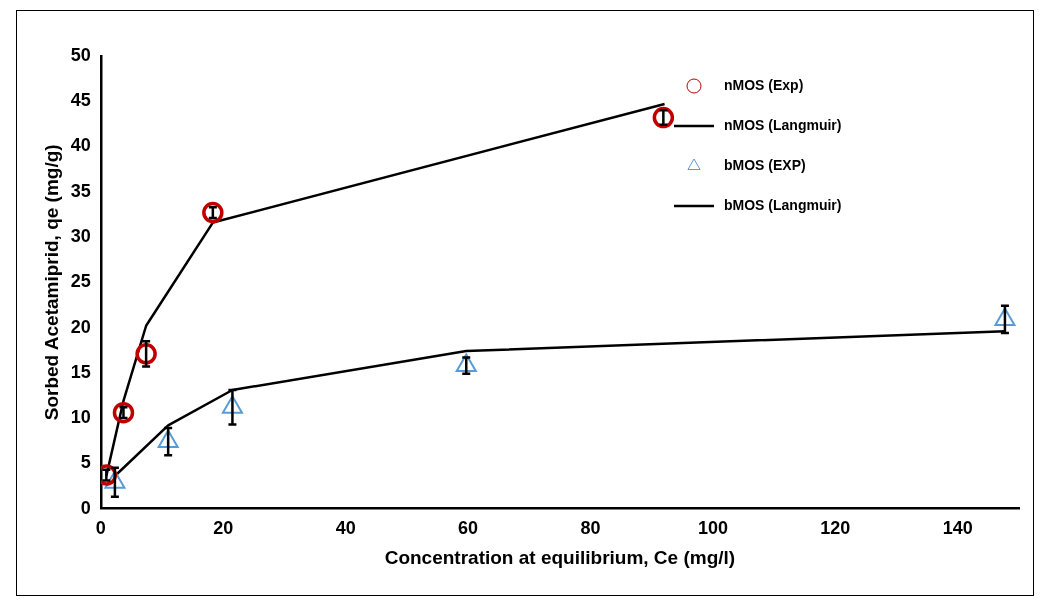  I want to click on y-tick-label: 0, so click(85, 507).